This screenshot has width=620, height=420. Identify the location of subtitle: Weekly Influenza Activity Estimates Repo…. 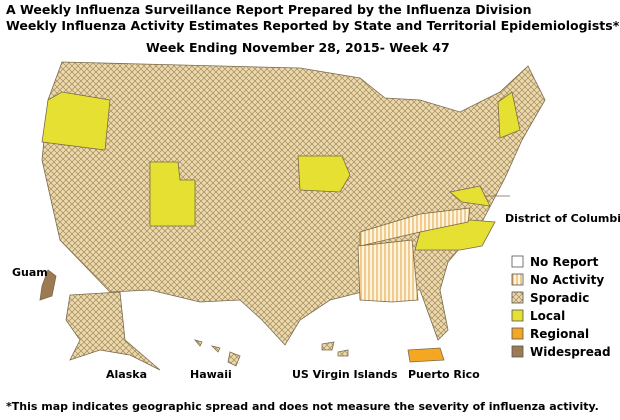
(313, 25).